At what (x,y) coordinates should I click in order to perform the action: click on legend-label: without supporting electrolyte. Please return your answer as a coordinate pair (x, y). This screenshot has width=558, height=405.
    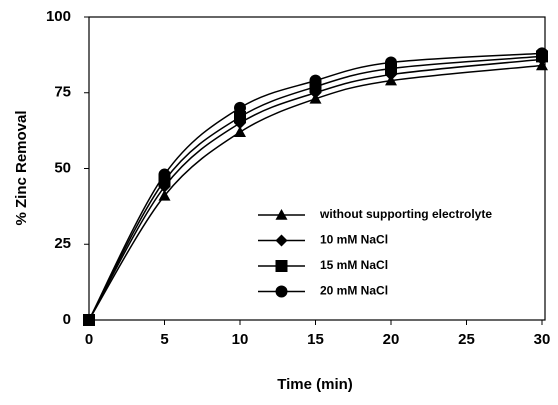
    Looking at the image, I should click on (405, 214).